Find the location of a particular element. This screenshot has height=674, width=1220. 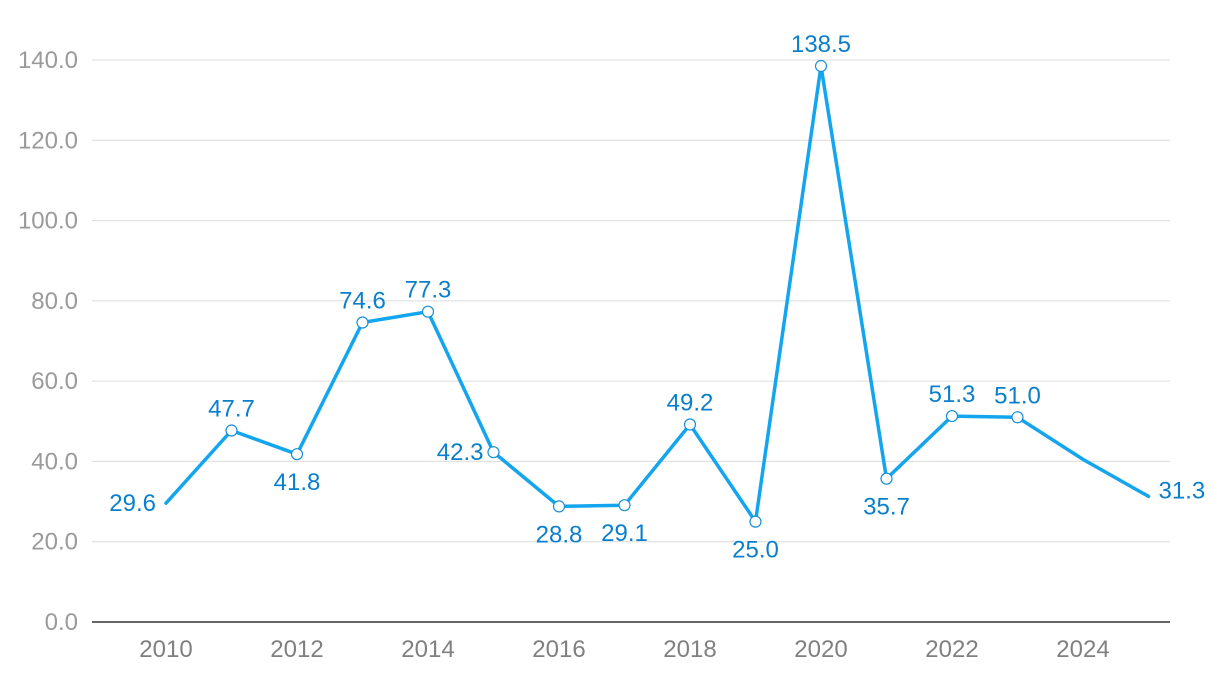

x-axis-ticks: 2010 2012 2014 2016 2018 2020 2022 2024 is located at coordinates (624, 649).